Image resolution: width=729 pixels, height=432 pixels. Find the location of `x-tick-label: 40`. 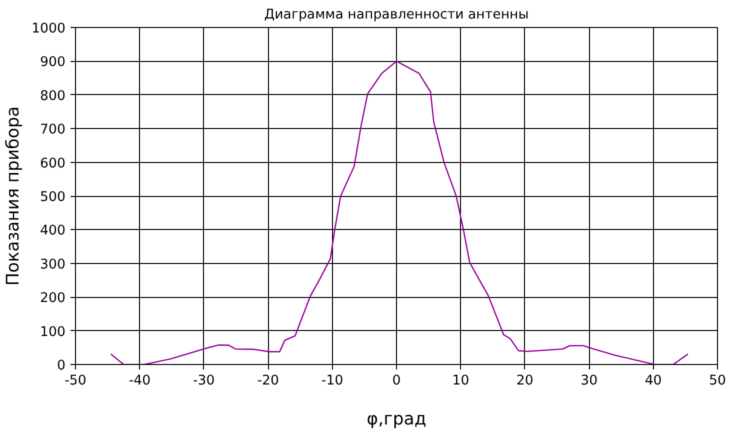

x-tick-label: 40 is located at coordinates (653, 381).